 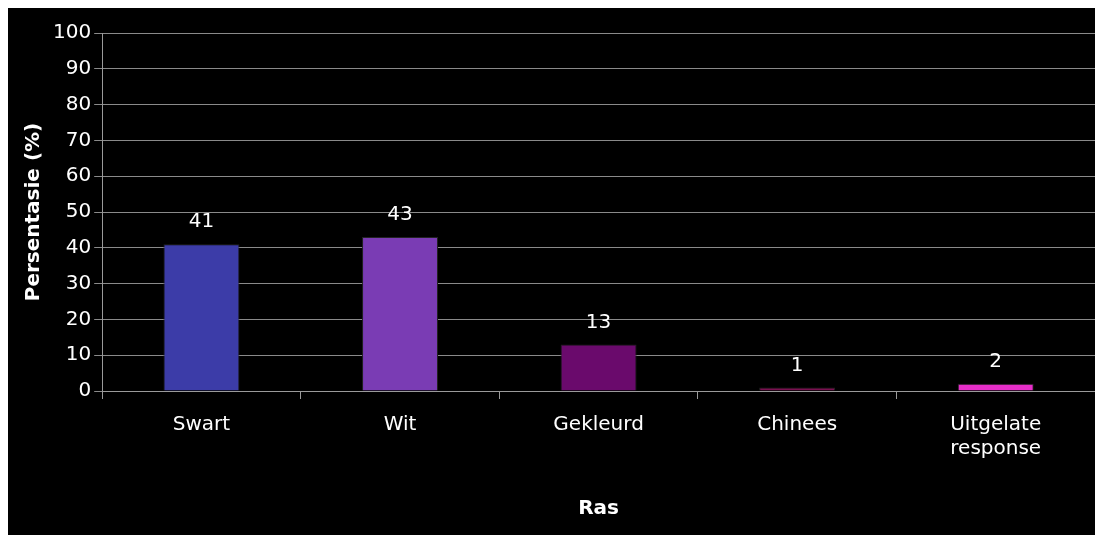 What do you see at coordinates (797, 363) in the screenshot?
I see `data-label: 1` at bounding box center [797, 363].